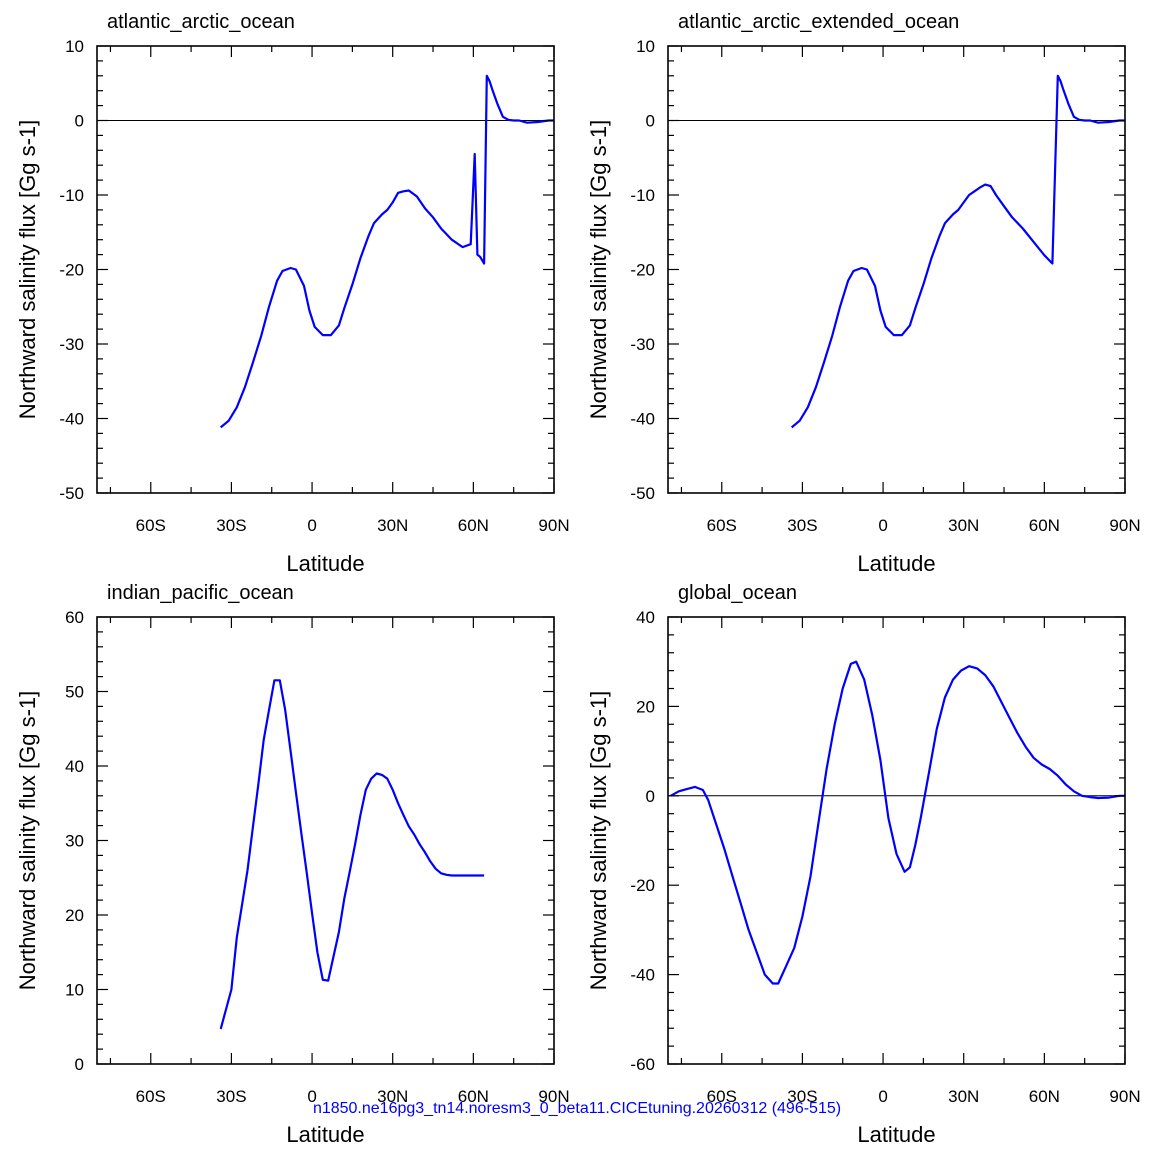 Image resolution: width=1154 pixels, height=1154 pixels. Describe the element at coordinates (642, 1064) in the screenshot. I see `y-tick-label: -60` at that location.